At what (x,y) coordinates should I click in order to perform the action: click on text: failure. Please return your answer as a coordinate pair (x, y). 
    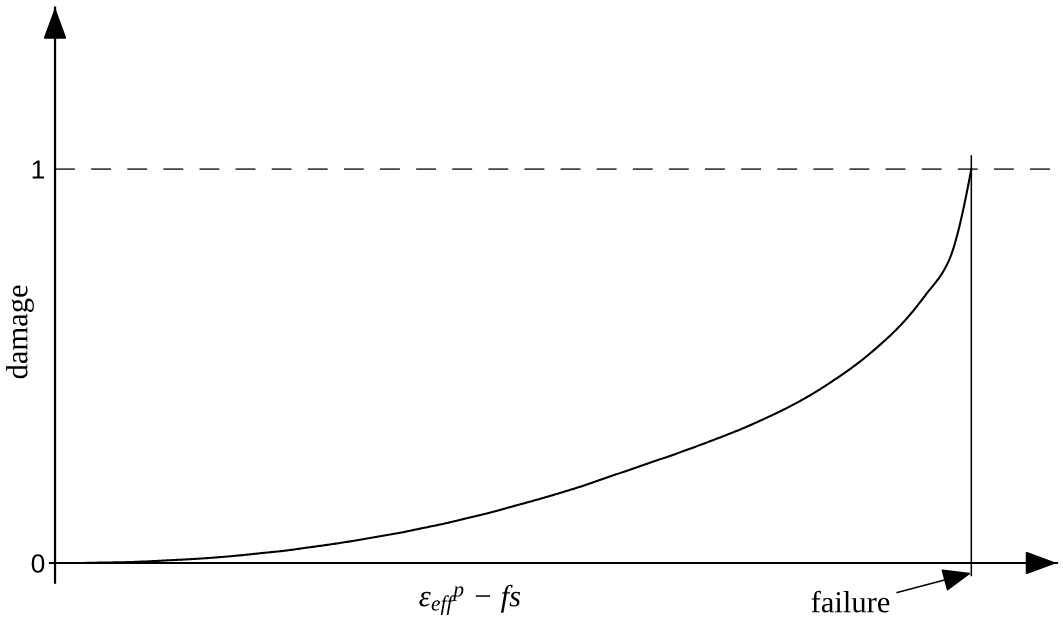
    Looking at the image, I should click on (850, 601).